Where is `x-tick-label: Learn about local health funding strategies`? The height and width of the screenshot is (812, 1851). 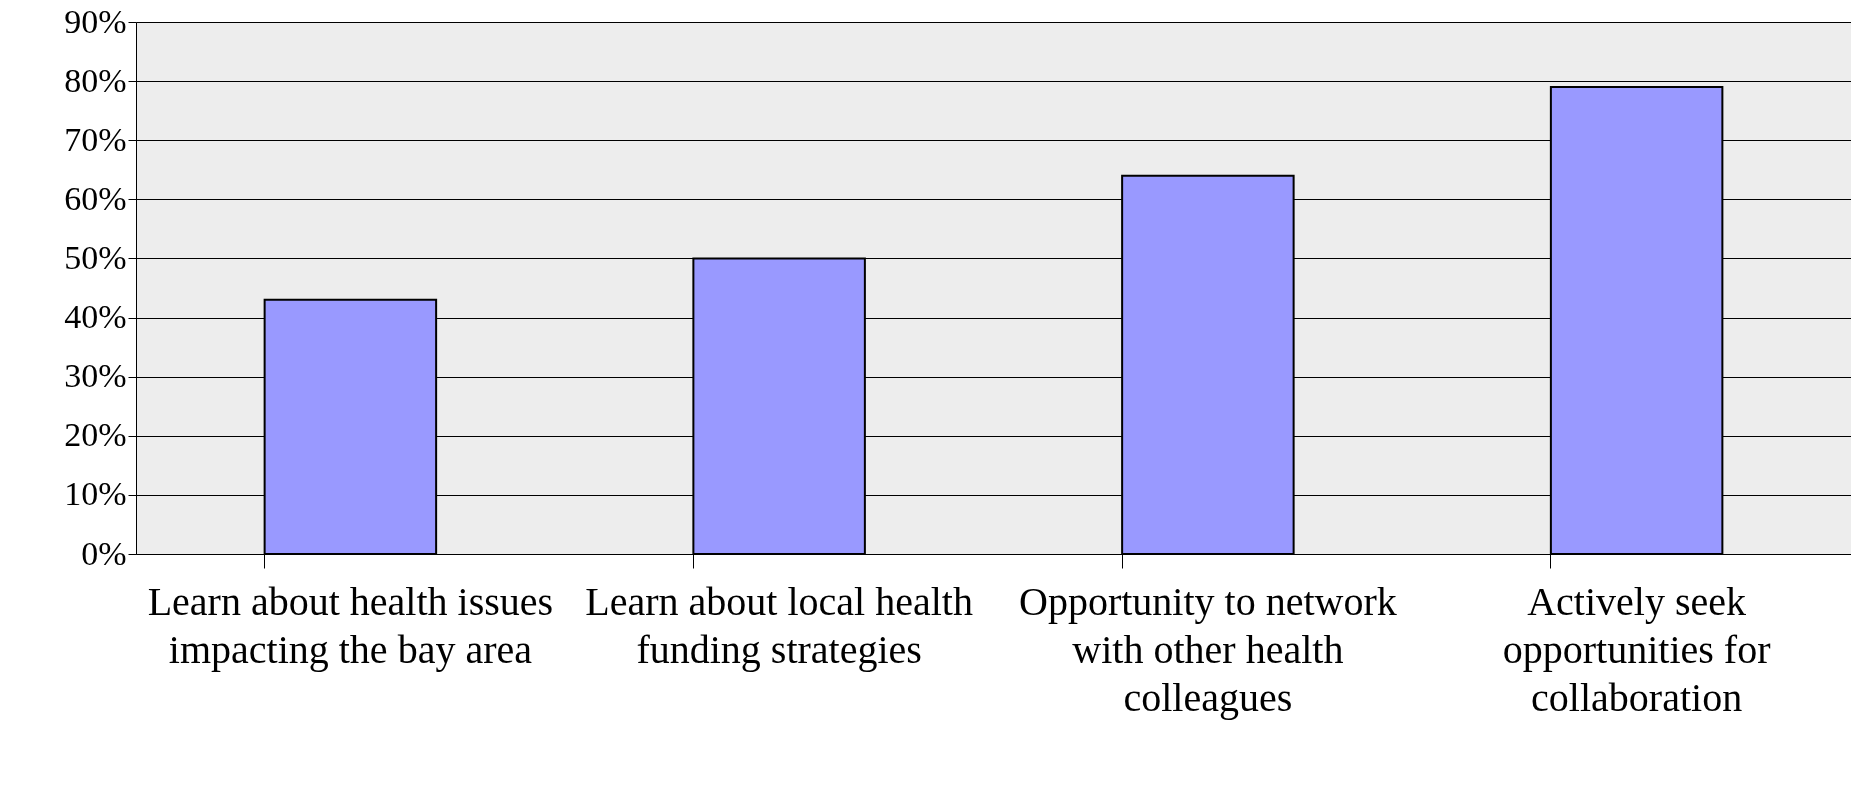 x-tick-label: Learn about local health funding strategies is located at coordinates (779, 625).